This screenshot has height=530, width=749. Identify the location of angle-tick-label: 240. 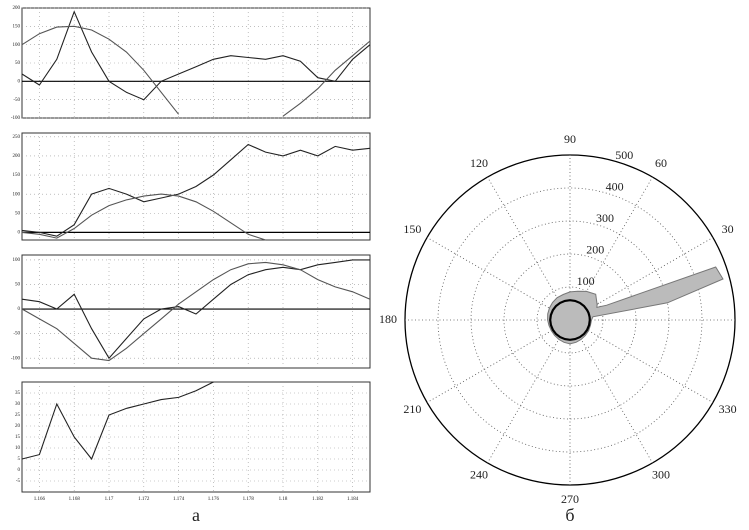
(479, 475).